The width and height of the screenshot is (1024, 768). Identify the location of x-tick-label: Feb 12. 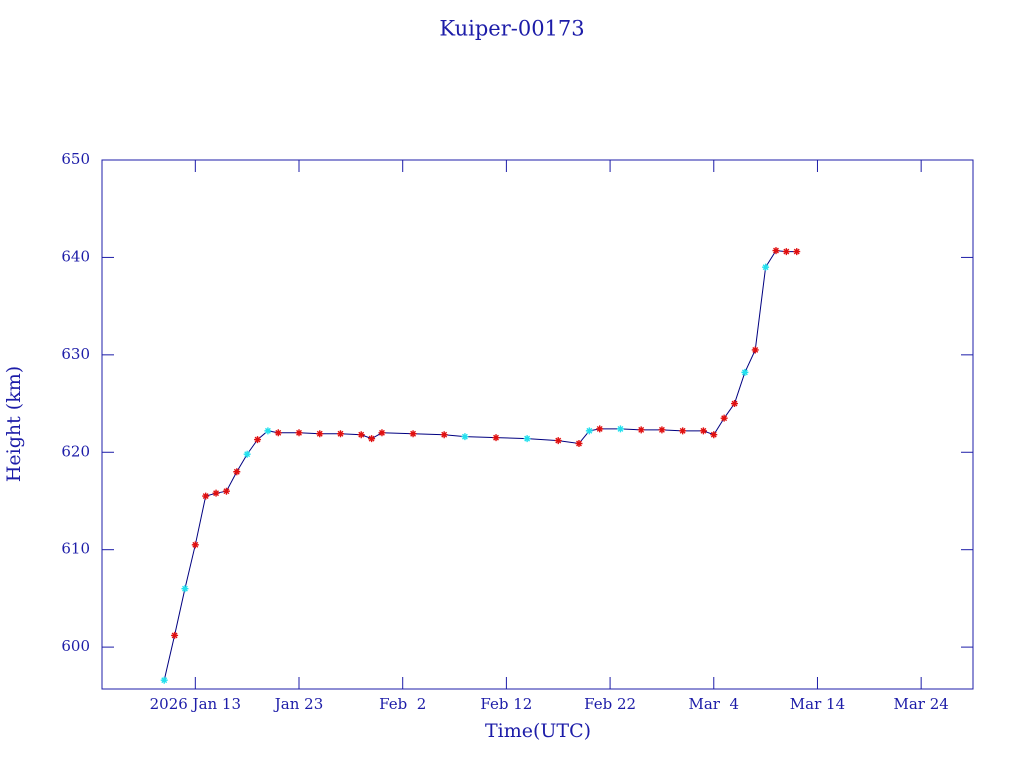
(506, 704).